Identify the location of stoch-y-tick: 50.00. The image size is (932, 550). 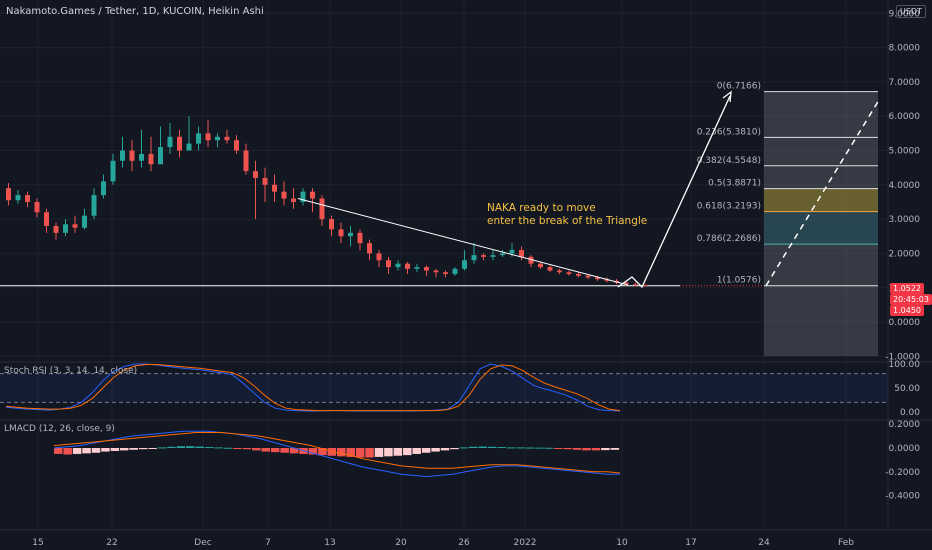
(907, 389).